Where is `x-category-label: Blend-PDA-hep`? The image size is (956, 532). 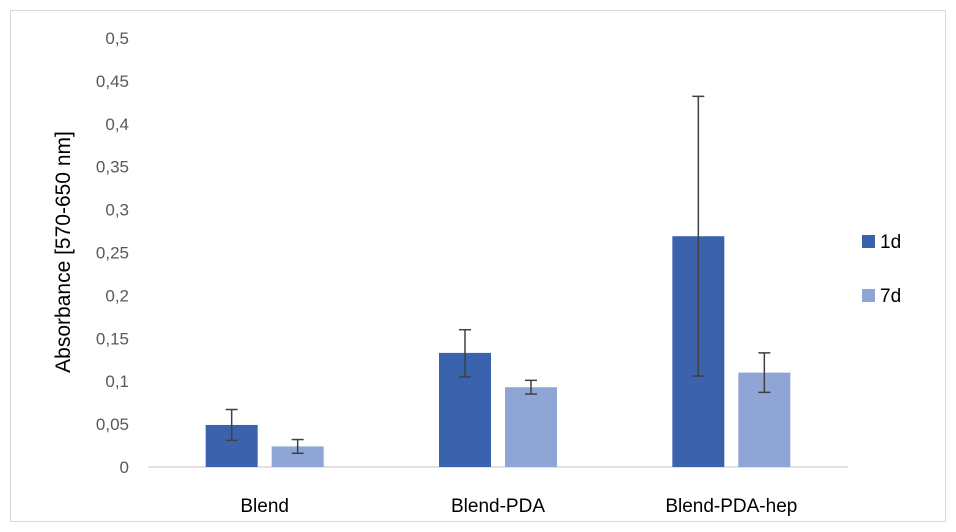 x-category-label: Blend-PDA-hep is located at coordinates (731, 506).